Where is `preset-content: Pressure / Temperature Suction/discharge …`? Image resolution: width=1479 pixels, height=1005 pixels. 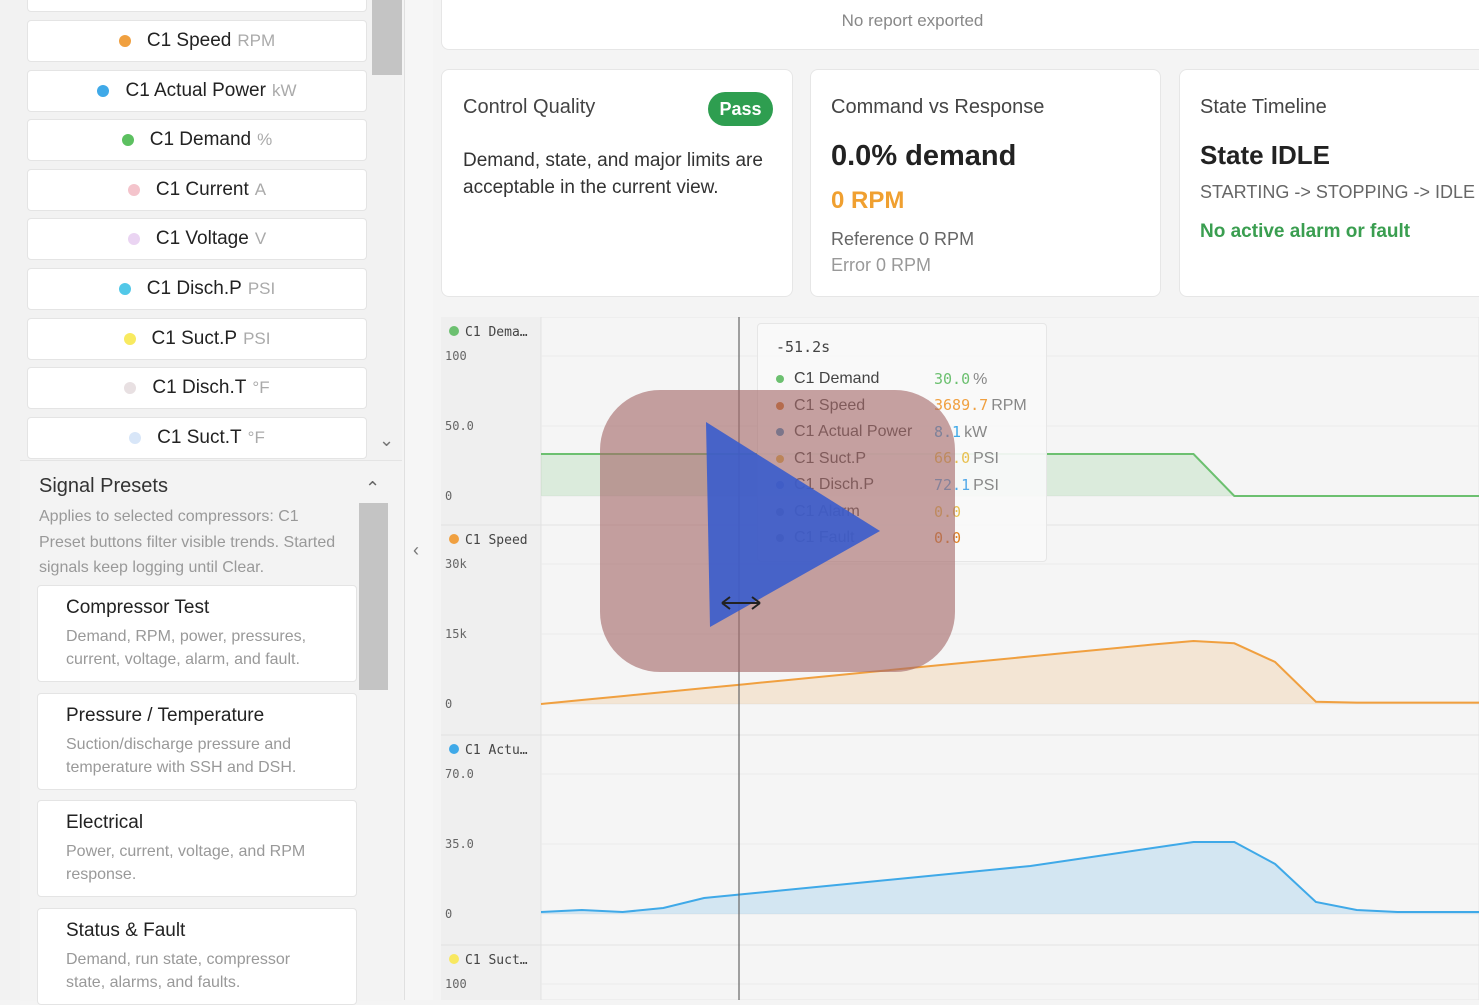 preset-content: Pressure / Temperature Suction/discharge … is located at coordinates (197, 742).